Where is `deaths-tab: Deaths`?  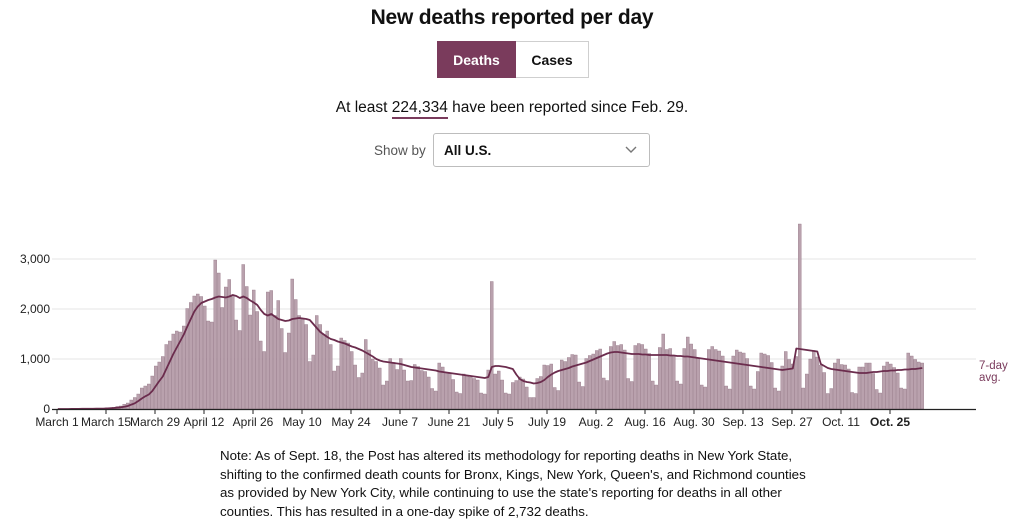
deaths-tab: Deaths is located at coordinates (476, 59).